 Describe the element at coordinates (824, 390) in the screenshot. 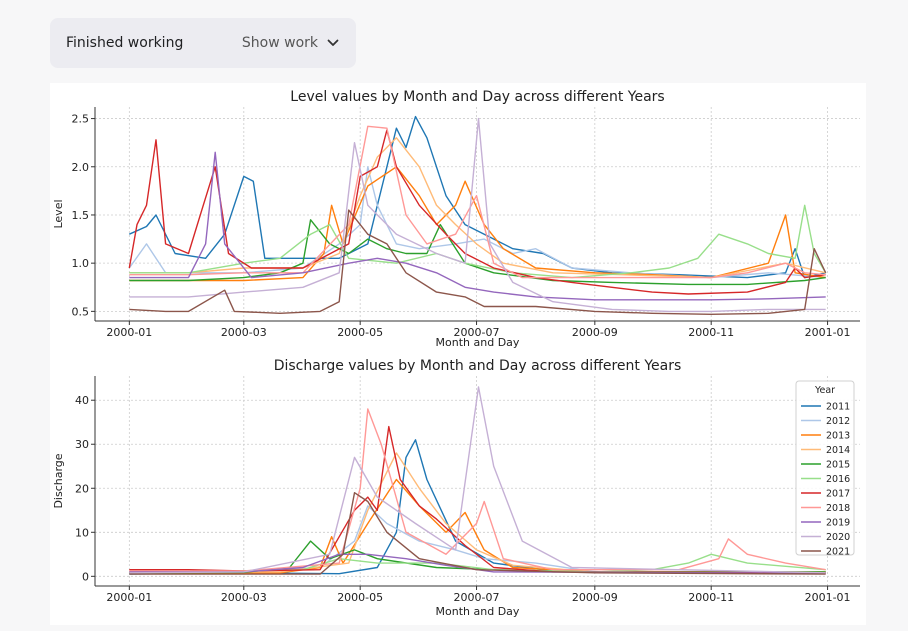

I see `legend-title: Year` at that location.